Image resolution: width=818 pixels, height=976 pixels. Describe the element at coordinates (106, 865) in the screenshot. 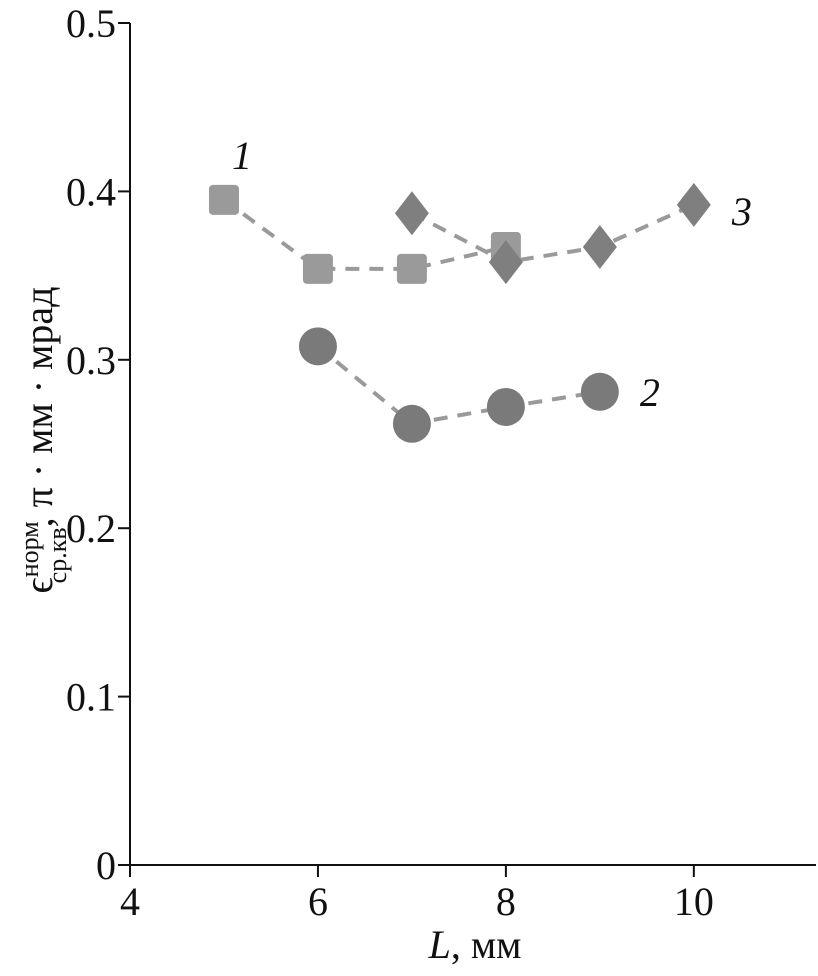

I see `y-tick-label: 0` at that location.